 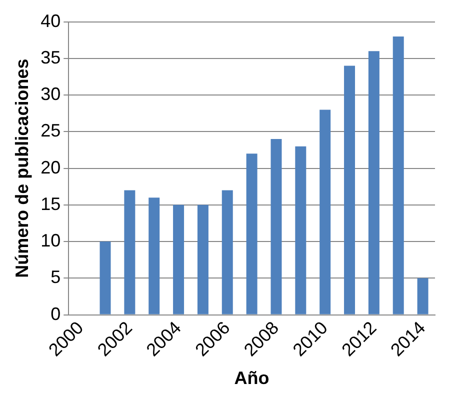 What do you see at coordinates (55, 277) in the screenshot?
I see `y-tick-label: 5` at bounding box center [55, 277].